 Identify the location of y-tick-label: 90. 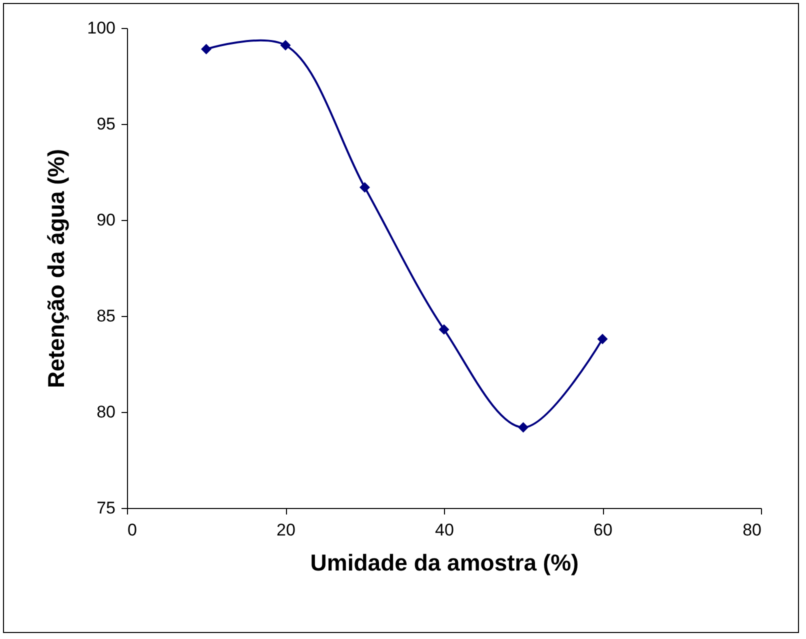
(106, 220).